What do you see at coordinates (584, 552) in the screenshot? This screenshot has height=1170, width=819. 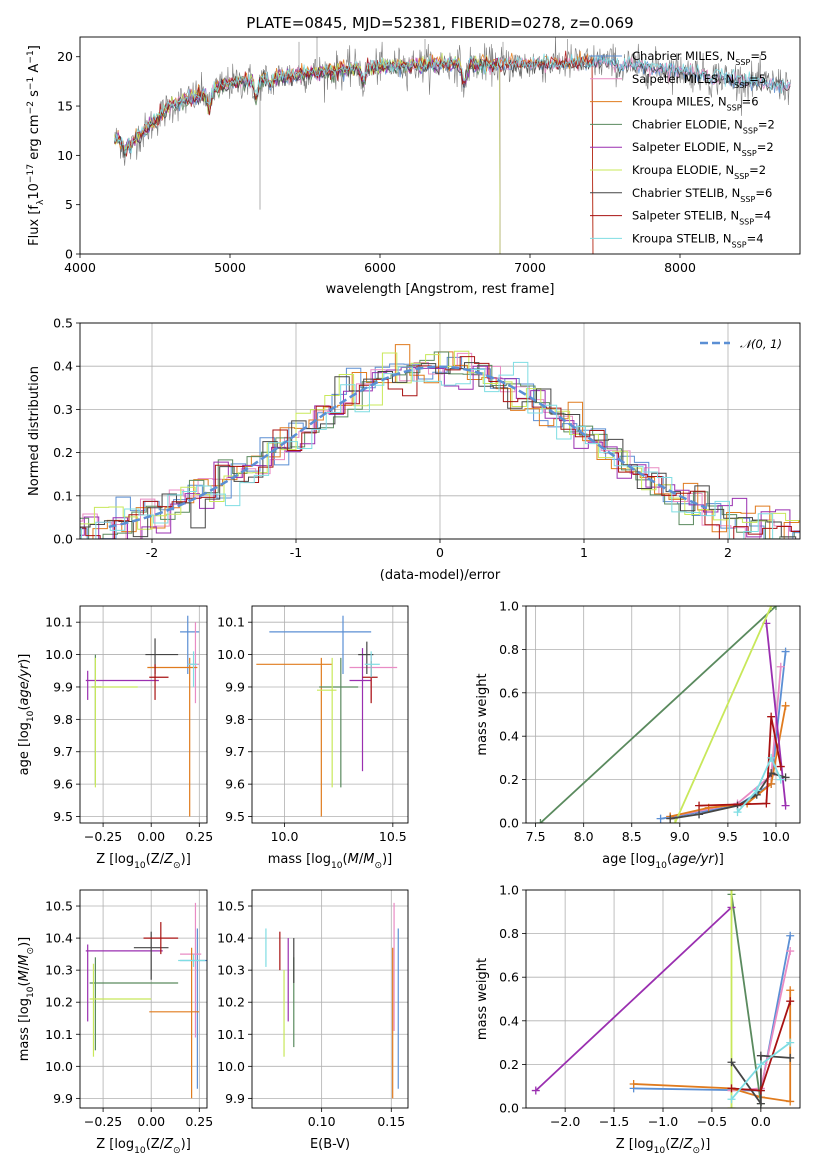 I see `x-tick-label: 1` at bounding box center [584, 552].